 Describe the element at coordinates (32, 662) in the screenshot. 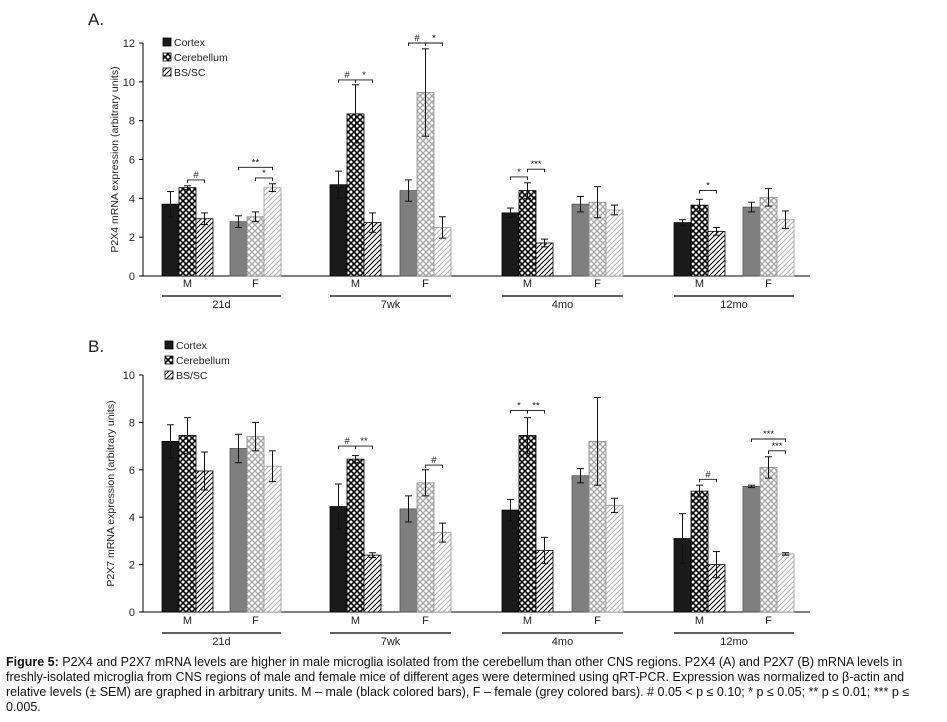

I see `caption-label: Figure 5:` at that location.